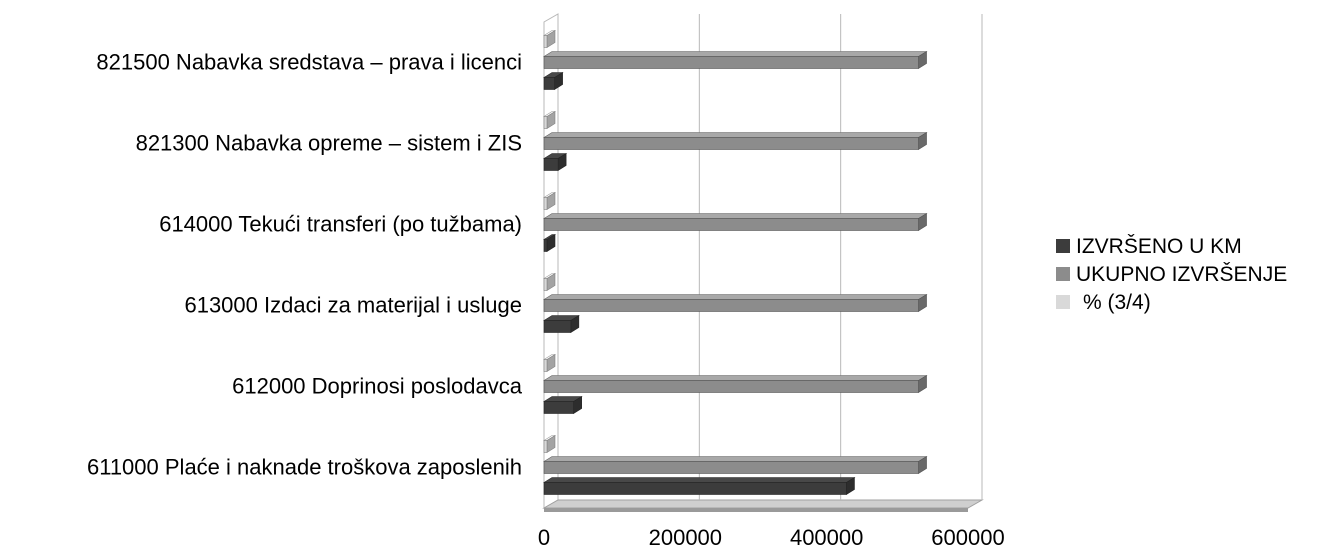 This screenshot has width=1334, height=551. I want to click on legend-item: UKUPNO IZVRŠENJE, so click(1171, 274).